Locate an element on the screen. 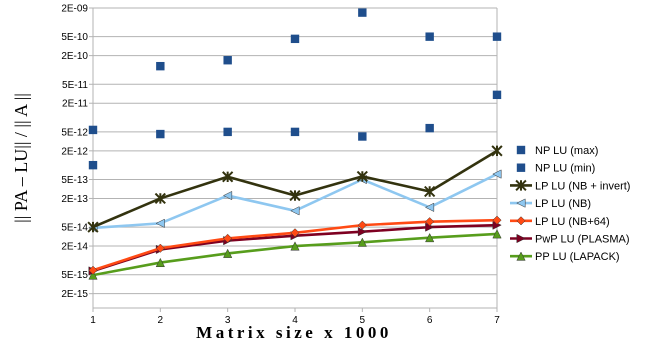  x-tick-label: 1 is located at coordinates (93, 320).